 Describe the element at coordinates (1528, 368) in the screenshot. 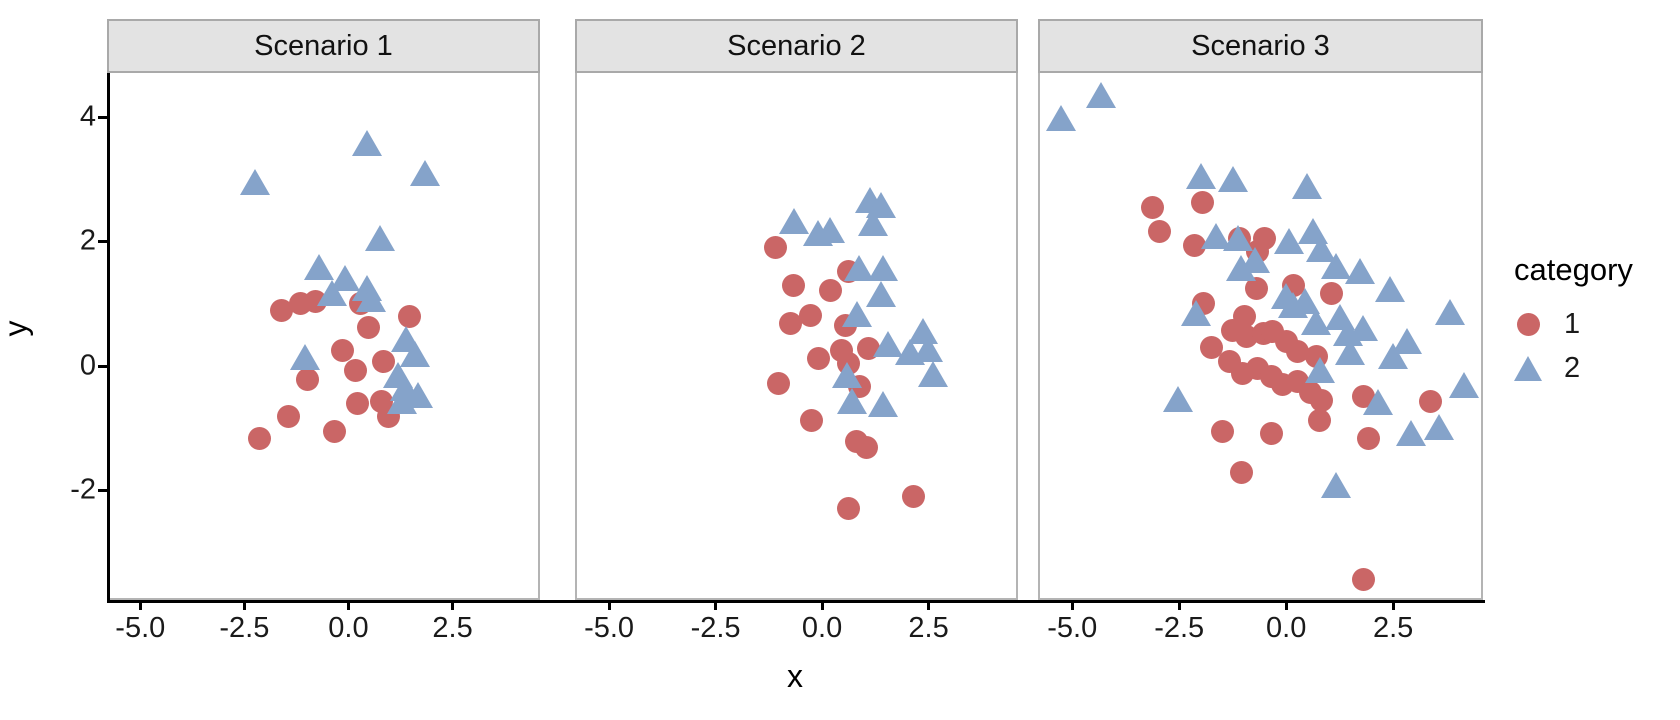

I see `triangle-marker-icon` at that location.